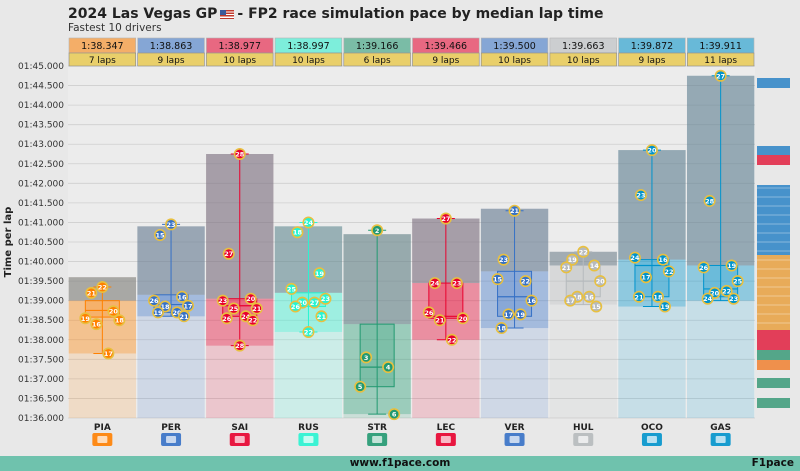  What do you see at coordinates (360, 387) in the screenshot?
I see `lap-point-label: 5` at bounding box center [360, 387].